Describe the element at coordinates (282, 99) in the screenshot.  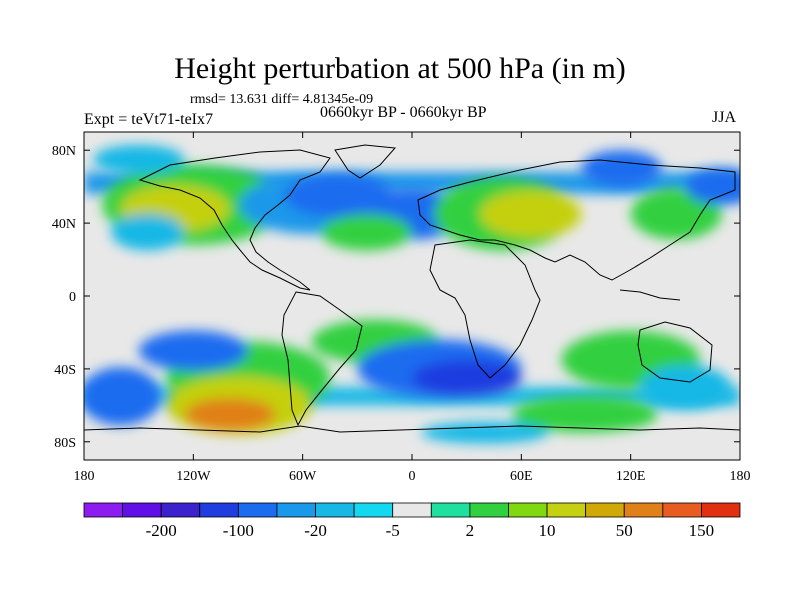
I see `stats-label: rmsd= 13.631 diff= 4.81345e-09` at that location.